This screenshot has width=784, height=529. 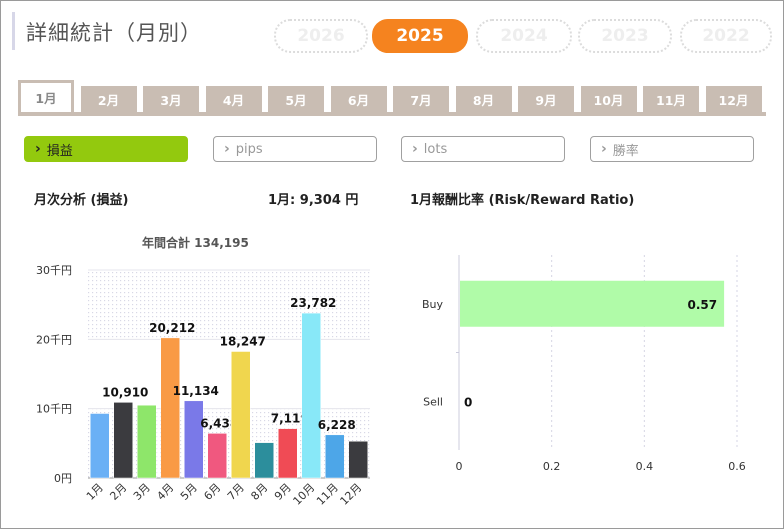 What do you see at coordinates (327, 494) in the screenshot?
I see `x-tick-label: 11月` at bounding box center [327, 494].